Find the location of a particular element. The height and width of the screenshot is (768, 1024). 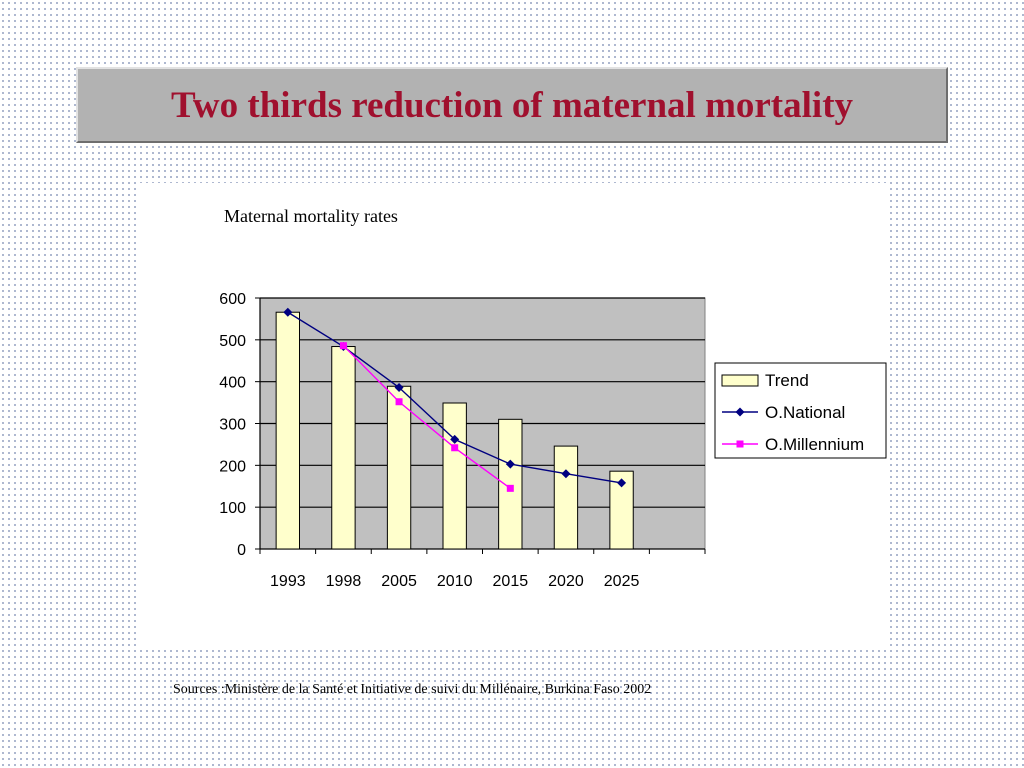

legend-label: O.Millennium is located at coordinates (814, 444).